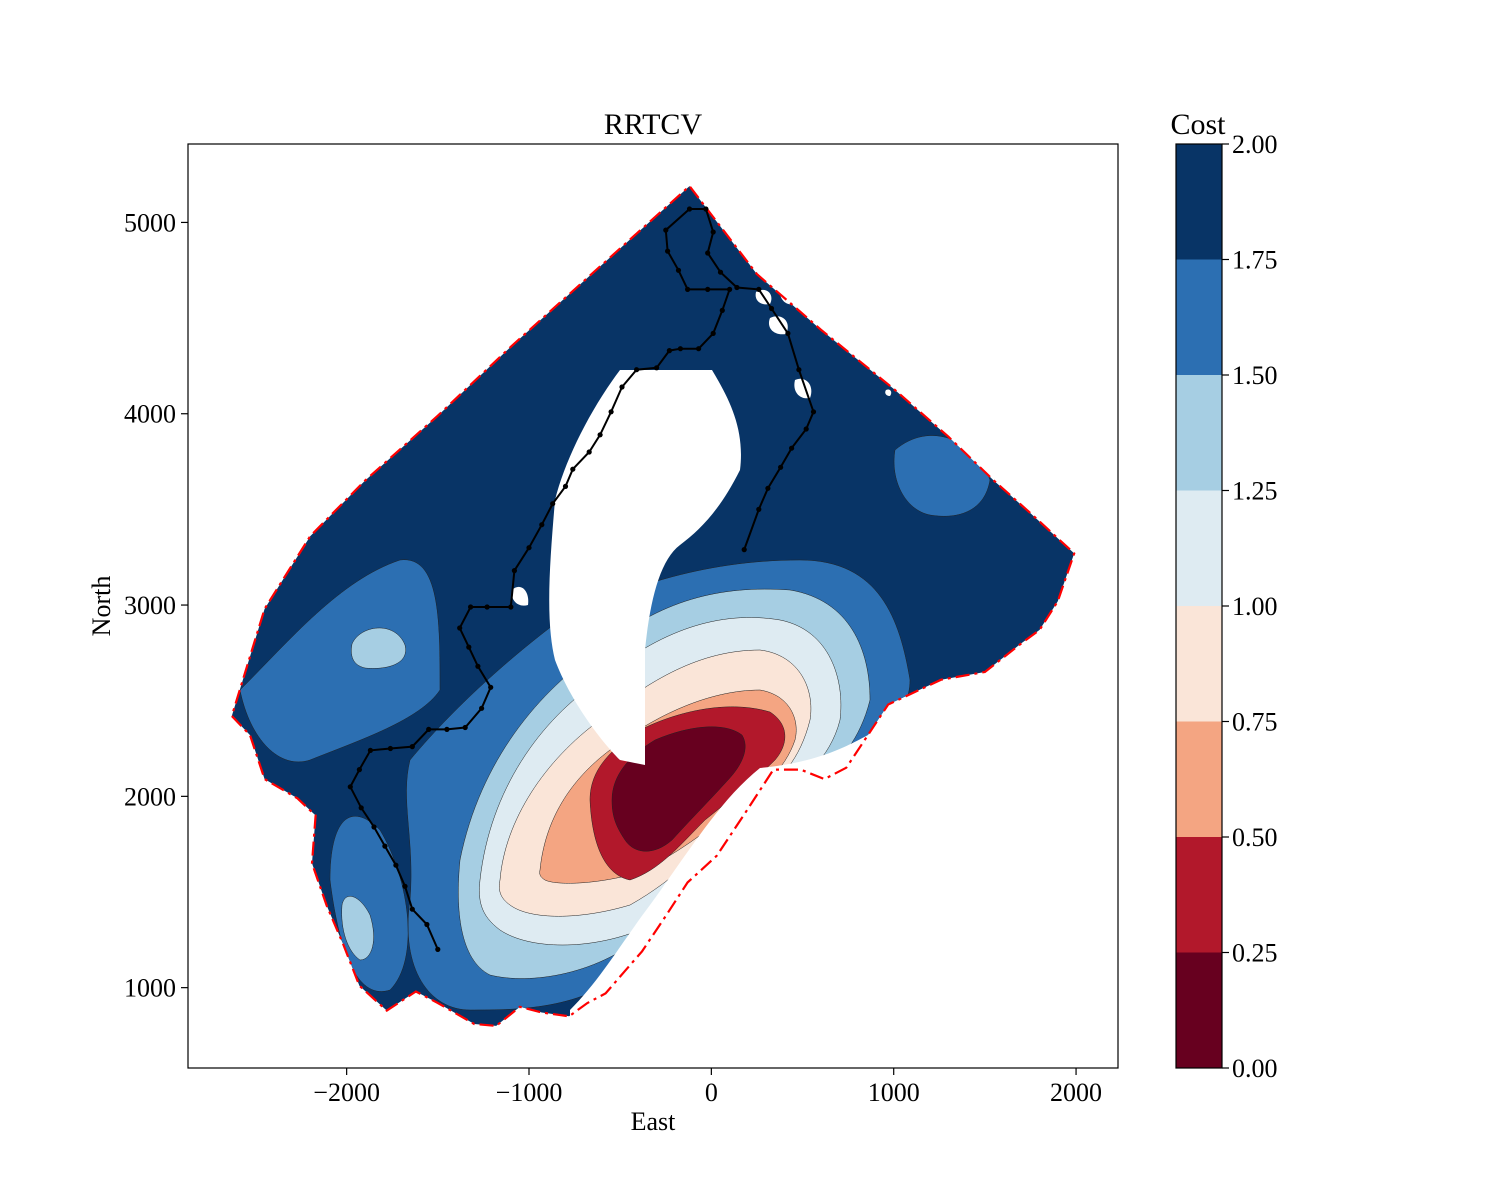  I want to click on colorbar-label: Cost, so click(1198, 124).